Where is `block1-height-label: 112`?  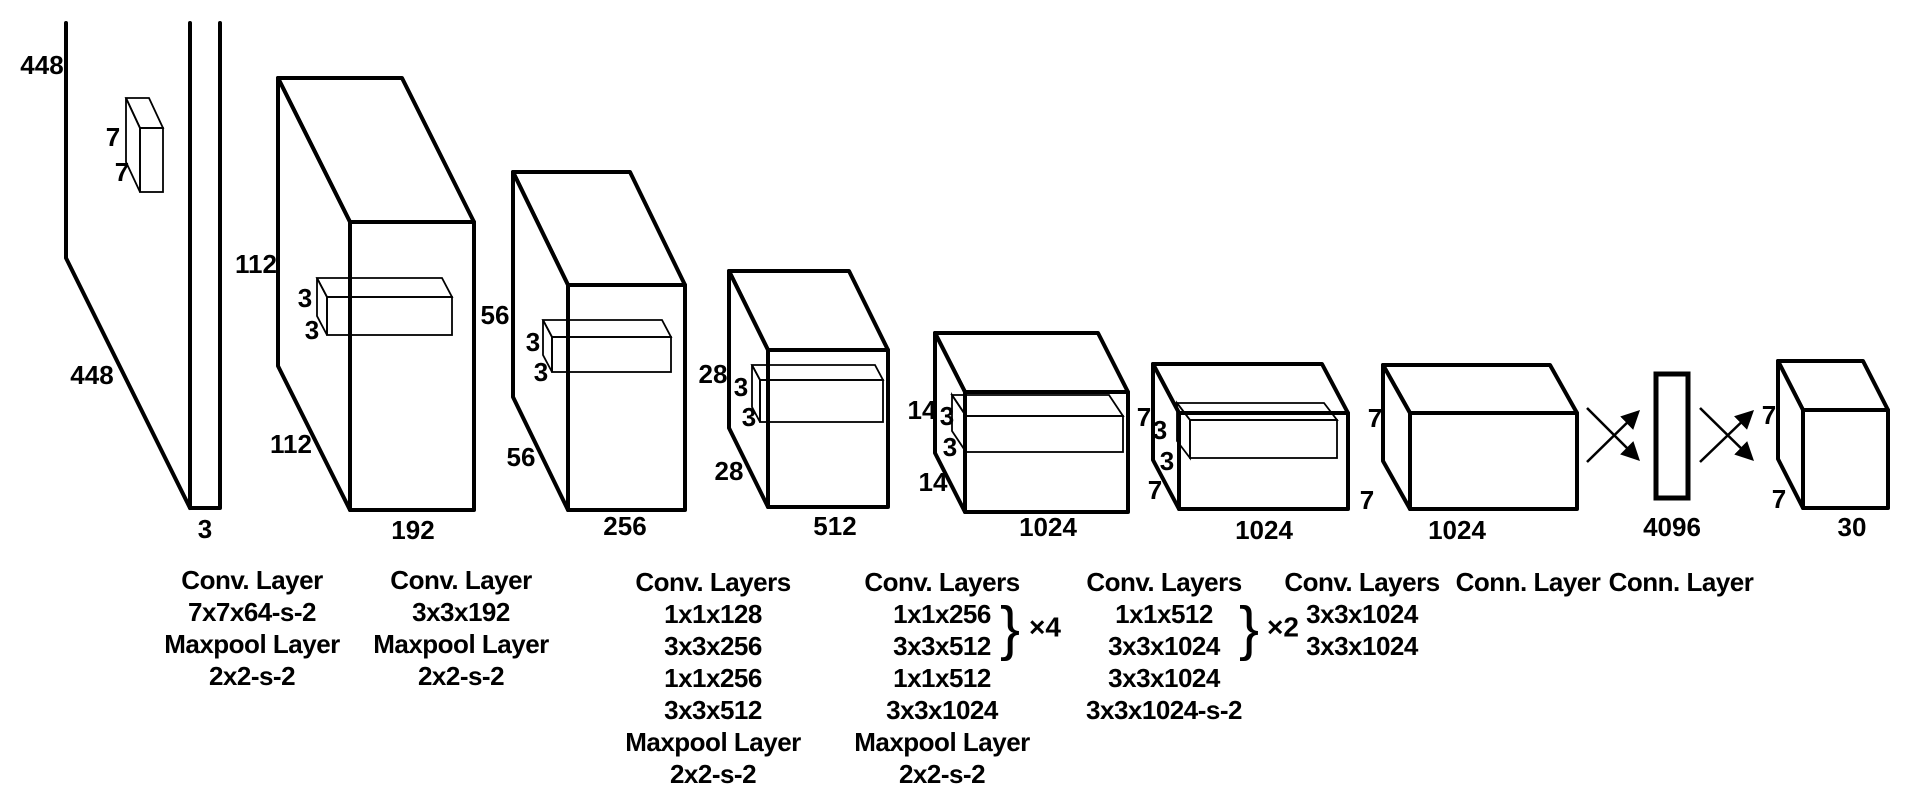
block1-height-label: 112 is located at coordinates (256, 264).